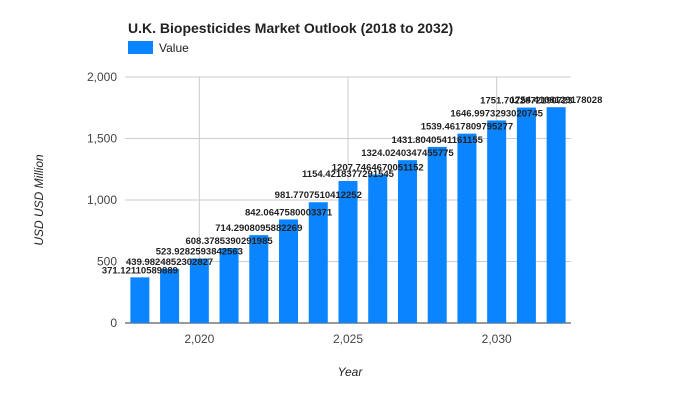  I want to click on bar-2019, so click(170, 295).